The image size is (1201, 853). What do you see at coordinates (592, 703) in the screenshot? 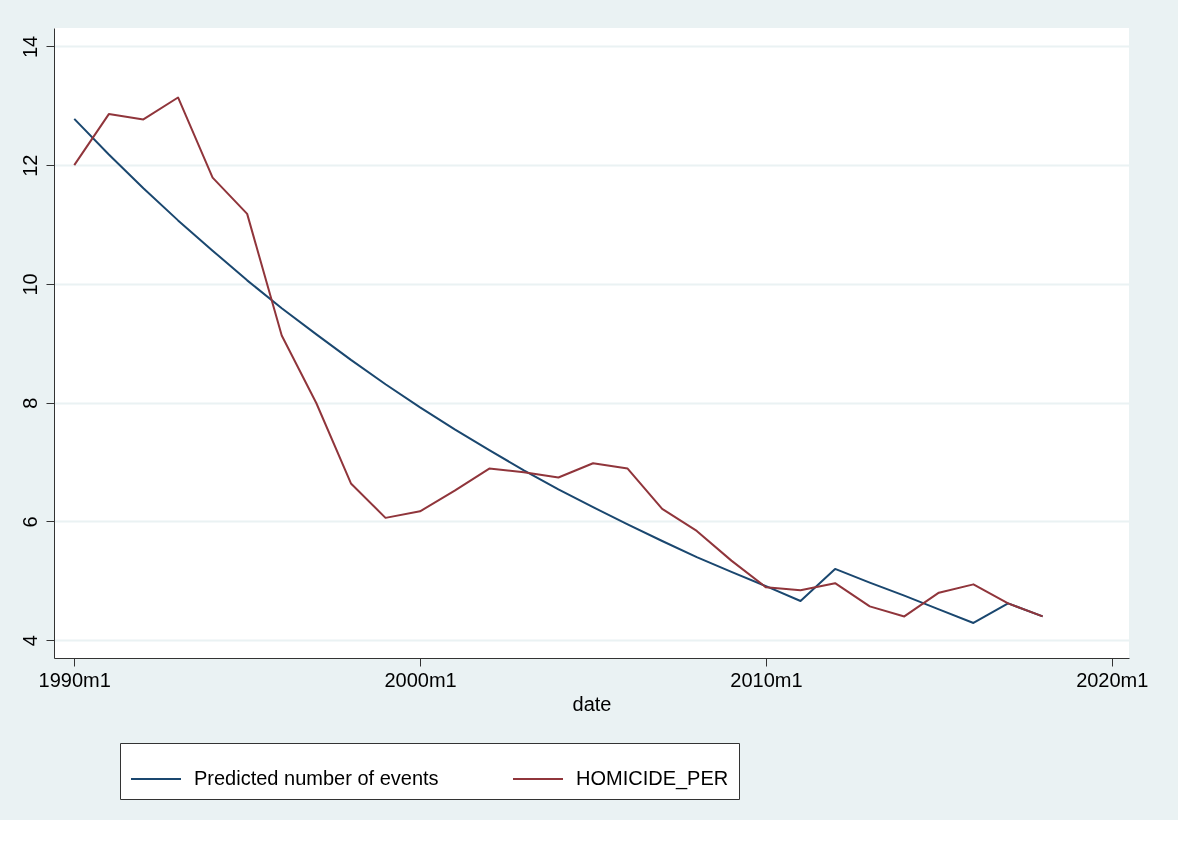
I see `x-axis-title: date` at bounding box center [592, 703].